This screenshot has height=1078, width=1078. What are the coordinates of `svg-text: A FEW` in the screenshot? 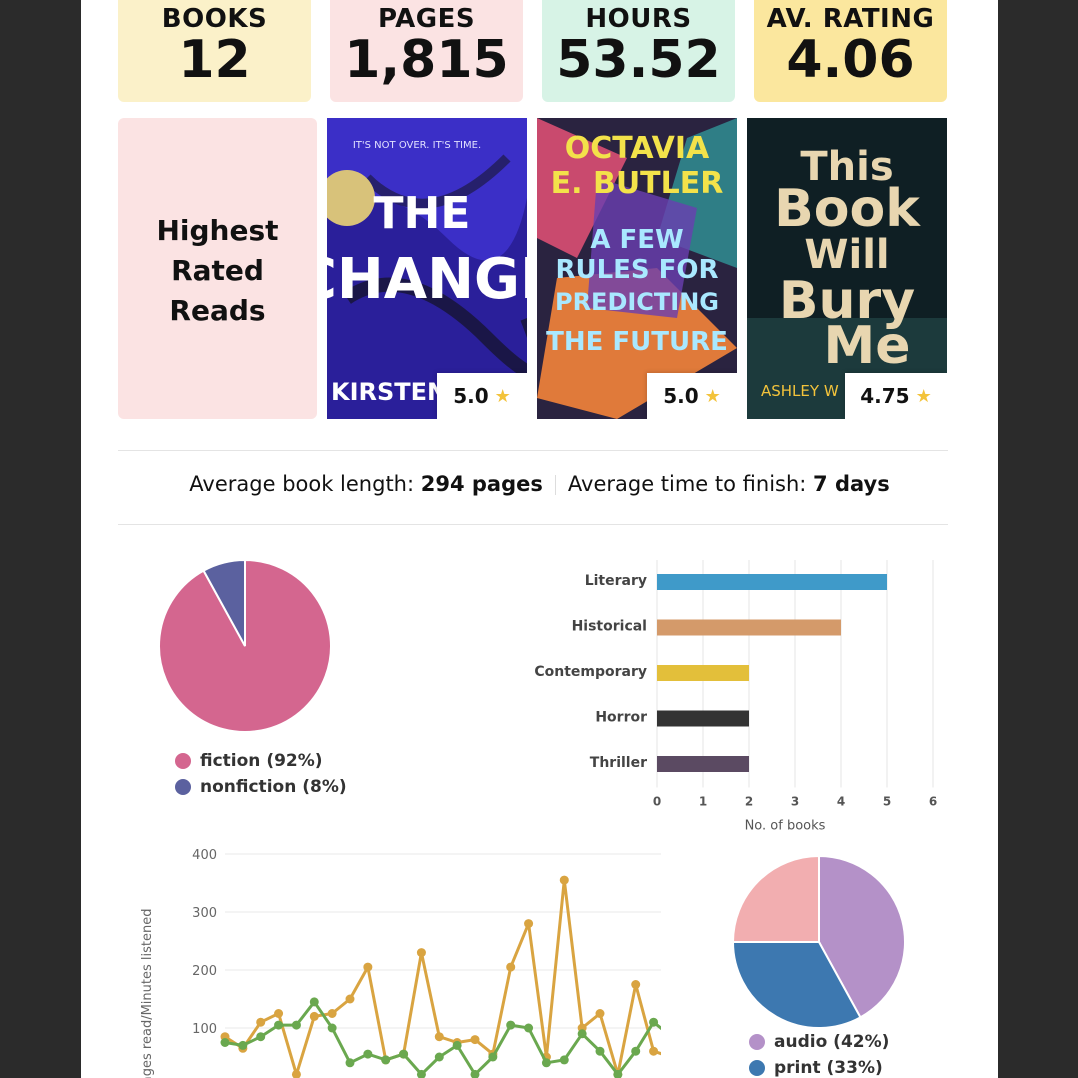 It's located at (636, 240).